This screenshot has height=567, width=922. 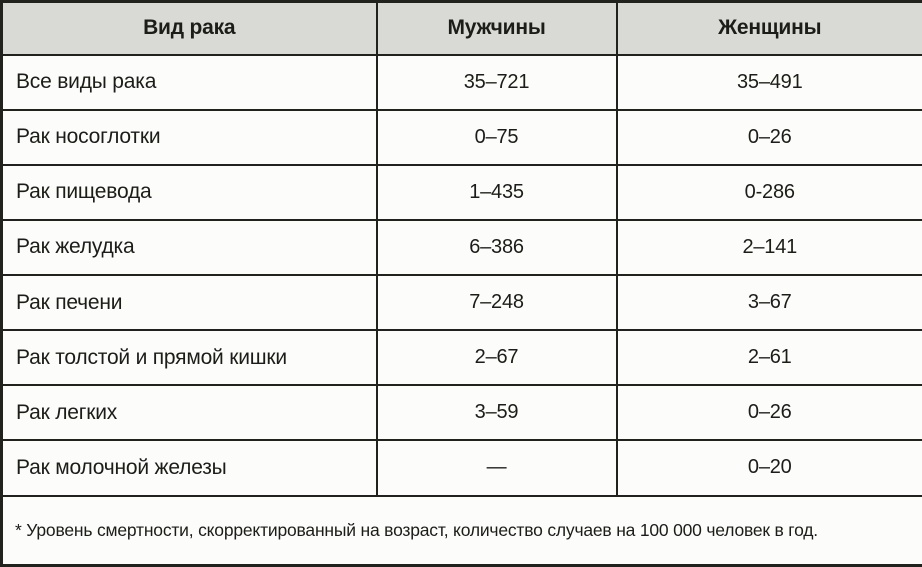 I want to click on table-row: Рак носоглотки 0–75 0–26, so click(x=461, y=137).